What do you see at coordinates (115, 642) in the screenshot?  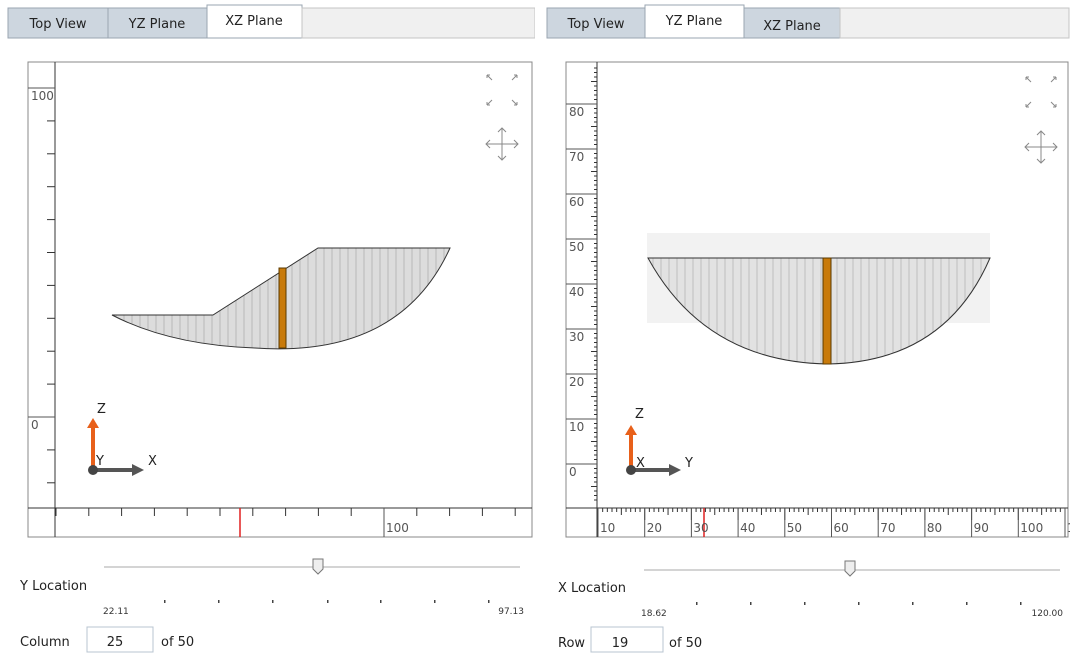 I see `index-value: 25` at bounding box center [115, 642].